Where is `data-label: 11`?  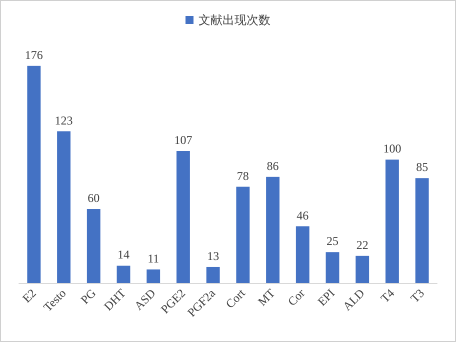
data-label: 11 is located at coordinates (154, 258).